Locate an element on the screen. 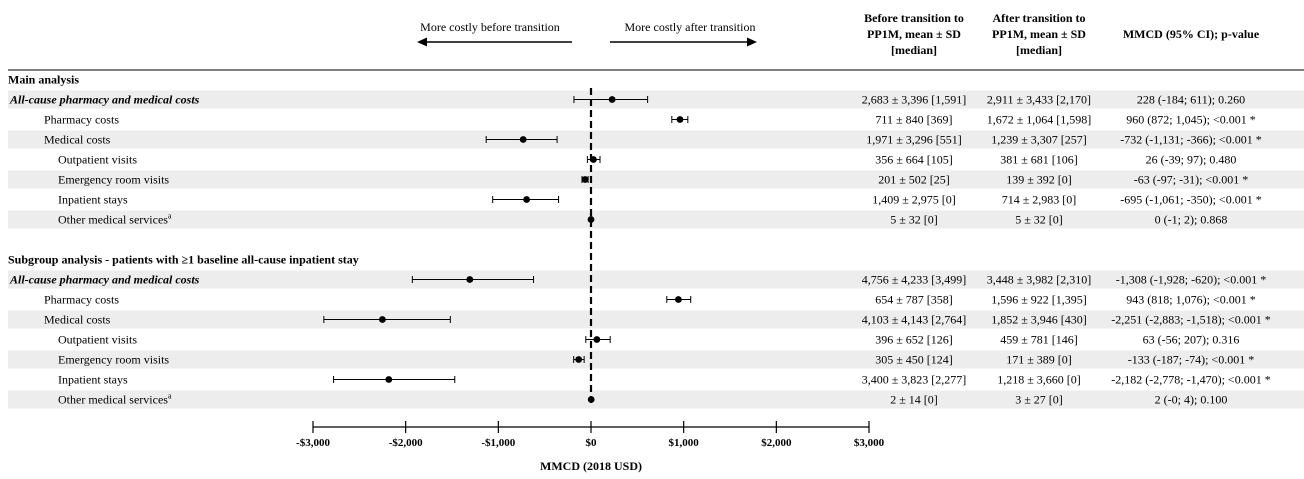  mmcd-value: -2,251 (-2,883; -1,518); <0.001 * is located at coordinates (1190, 320).